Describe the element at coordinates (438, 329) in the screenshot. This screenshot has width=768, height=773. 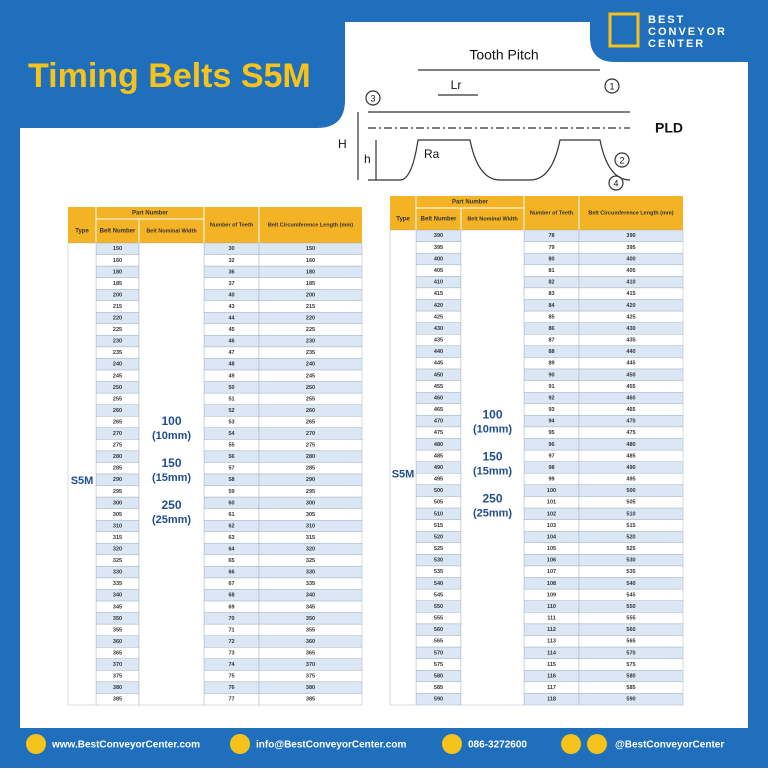
I see `cell-value: 430` at that location.